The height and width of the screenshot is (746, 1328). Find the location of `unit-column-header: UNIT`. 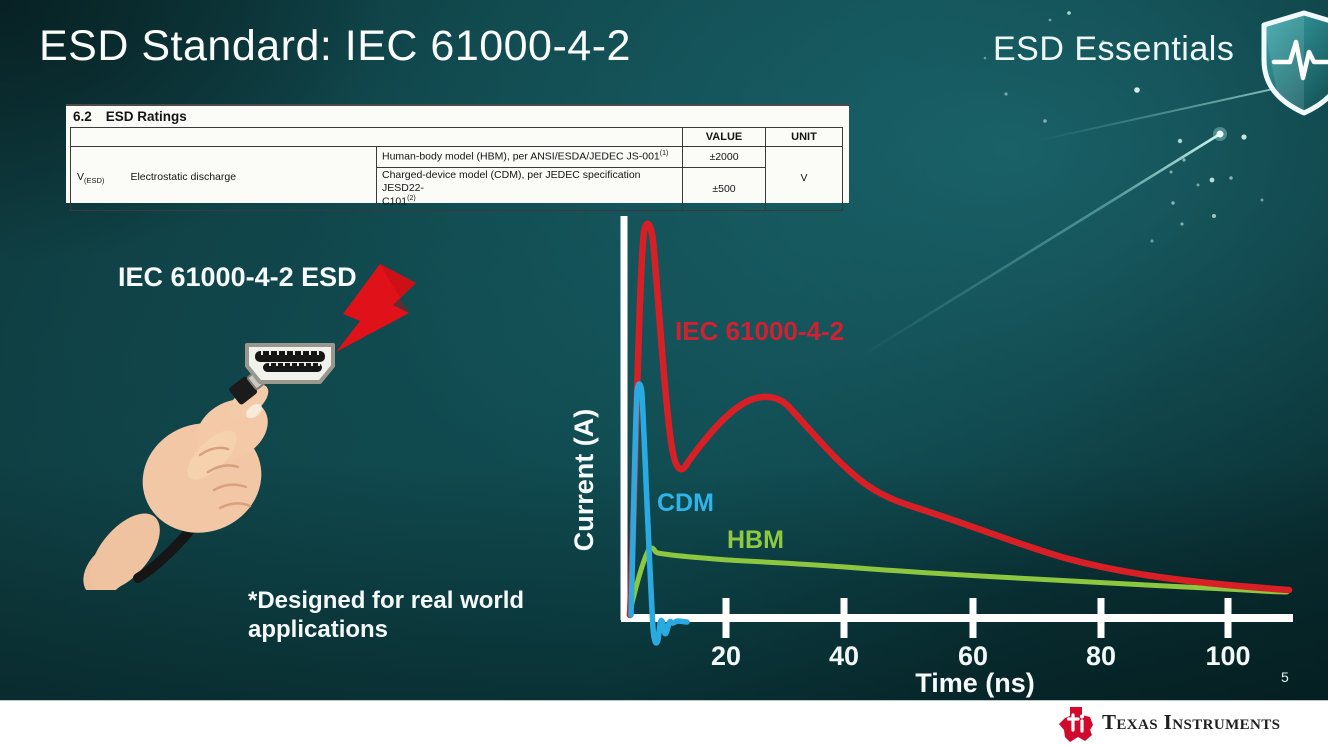

unit-column-header: UNIT is located at coordinates (804, 137).